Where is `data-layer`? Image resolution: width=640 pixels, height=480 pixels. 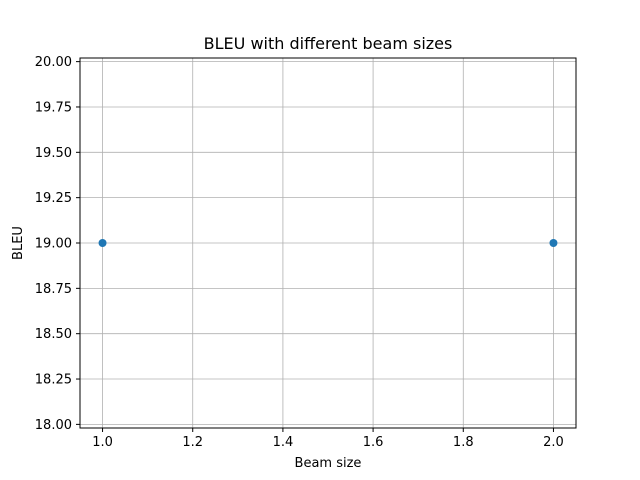 data-layer is located at coordinates (328, 243).